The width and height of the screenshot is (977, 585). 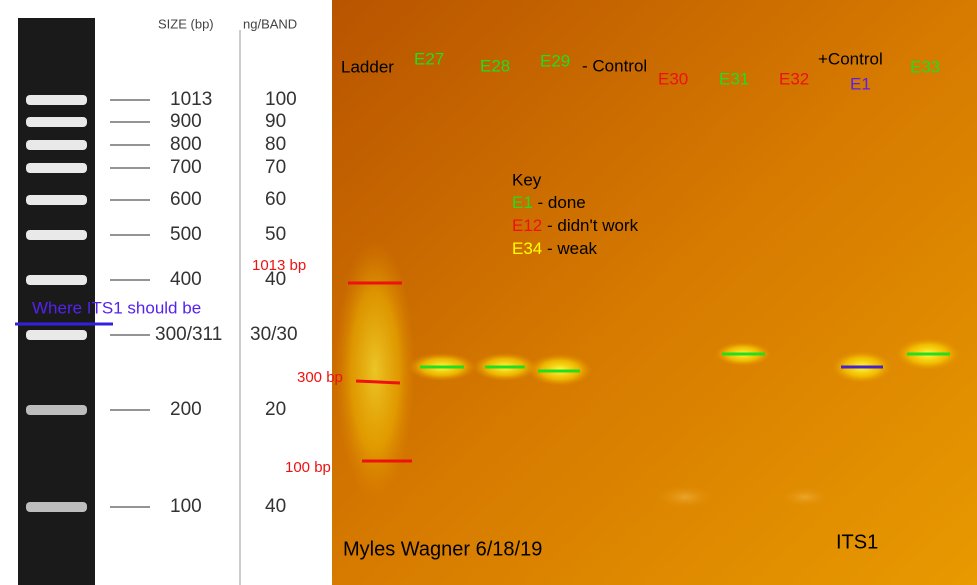 What do you see at coordinates (860, 83) in the screenshot?
I see `lane-label: E1` at bounding box center [860, 83].